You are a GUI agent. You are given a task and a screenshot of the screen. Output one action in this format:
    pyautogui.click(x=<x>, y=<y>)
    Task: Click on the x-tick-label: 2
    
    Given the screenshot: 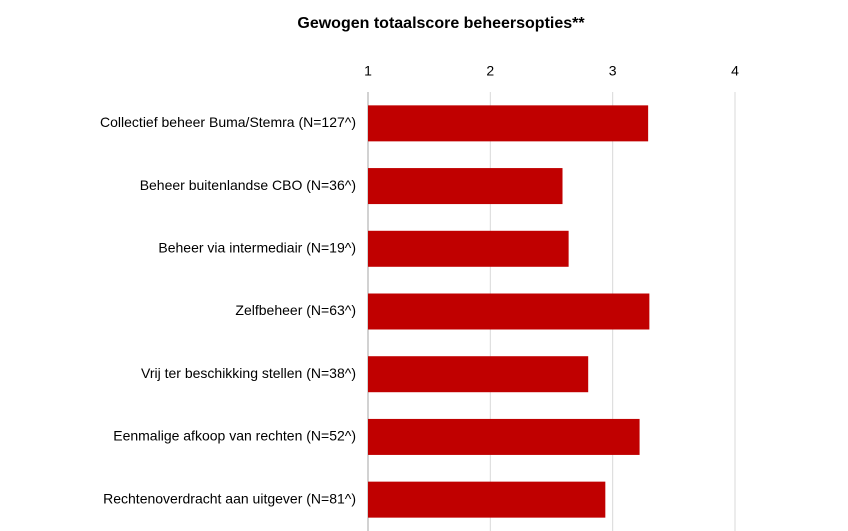 What is the action you would take?
    pyautogui.click(x=490, y=71)
    